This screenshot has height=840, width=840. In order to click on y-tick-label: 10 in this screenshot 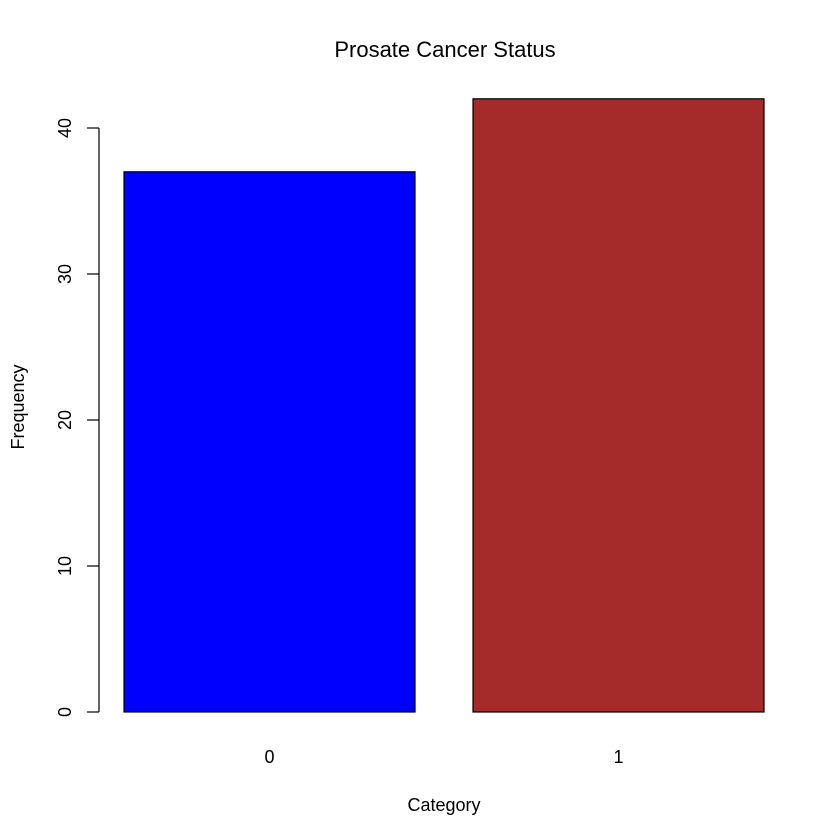, I will do `click(65, 566)`.